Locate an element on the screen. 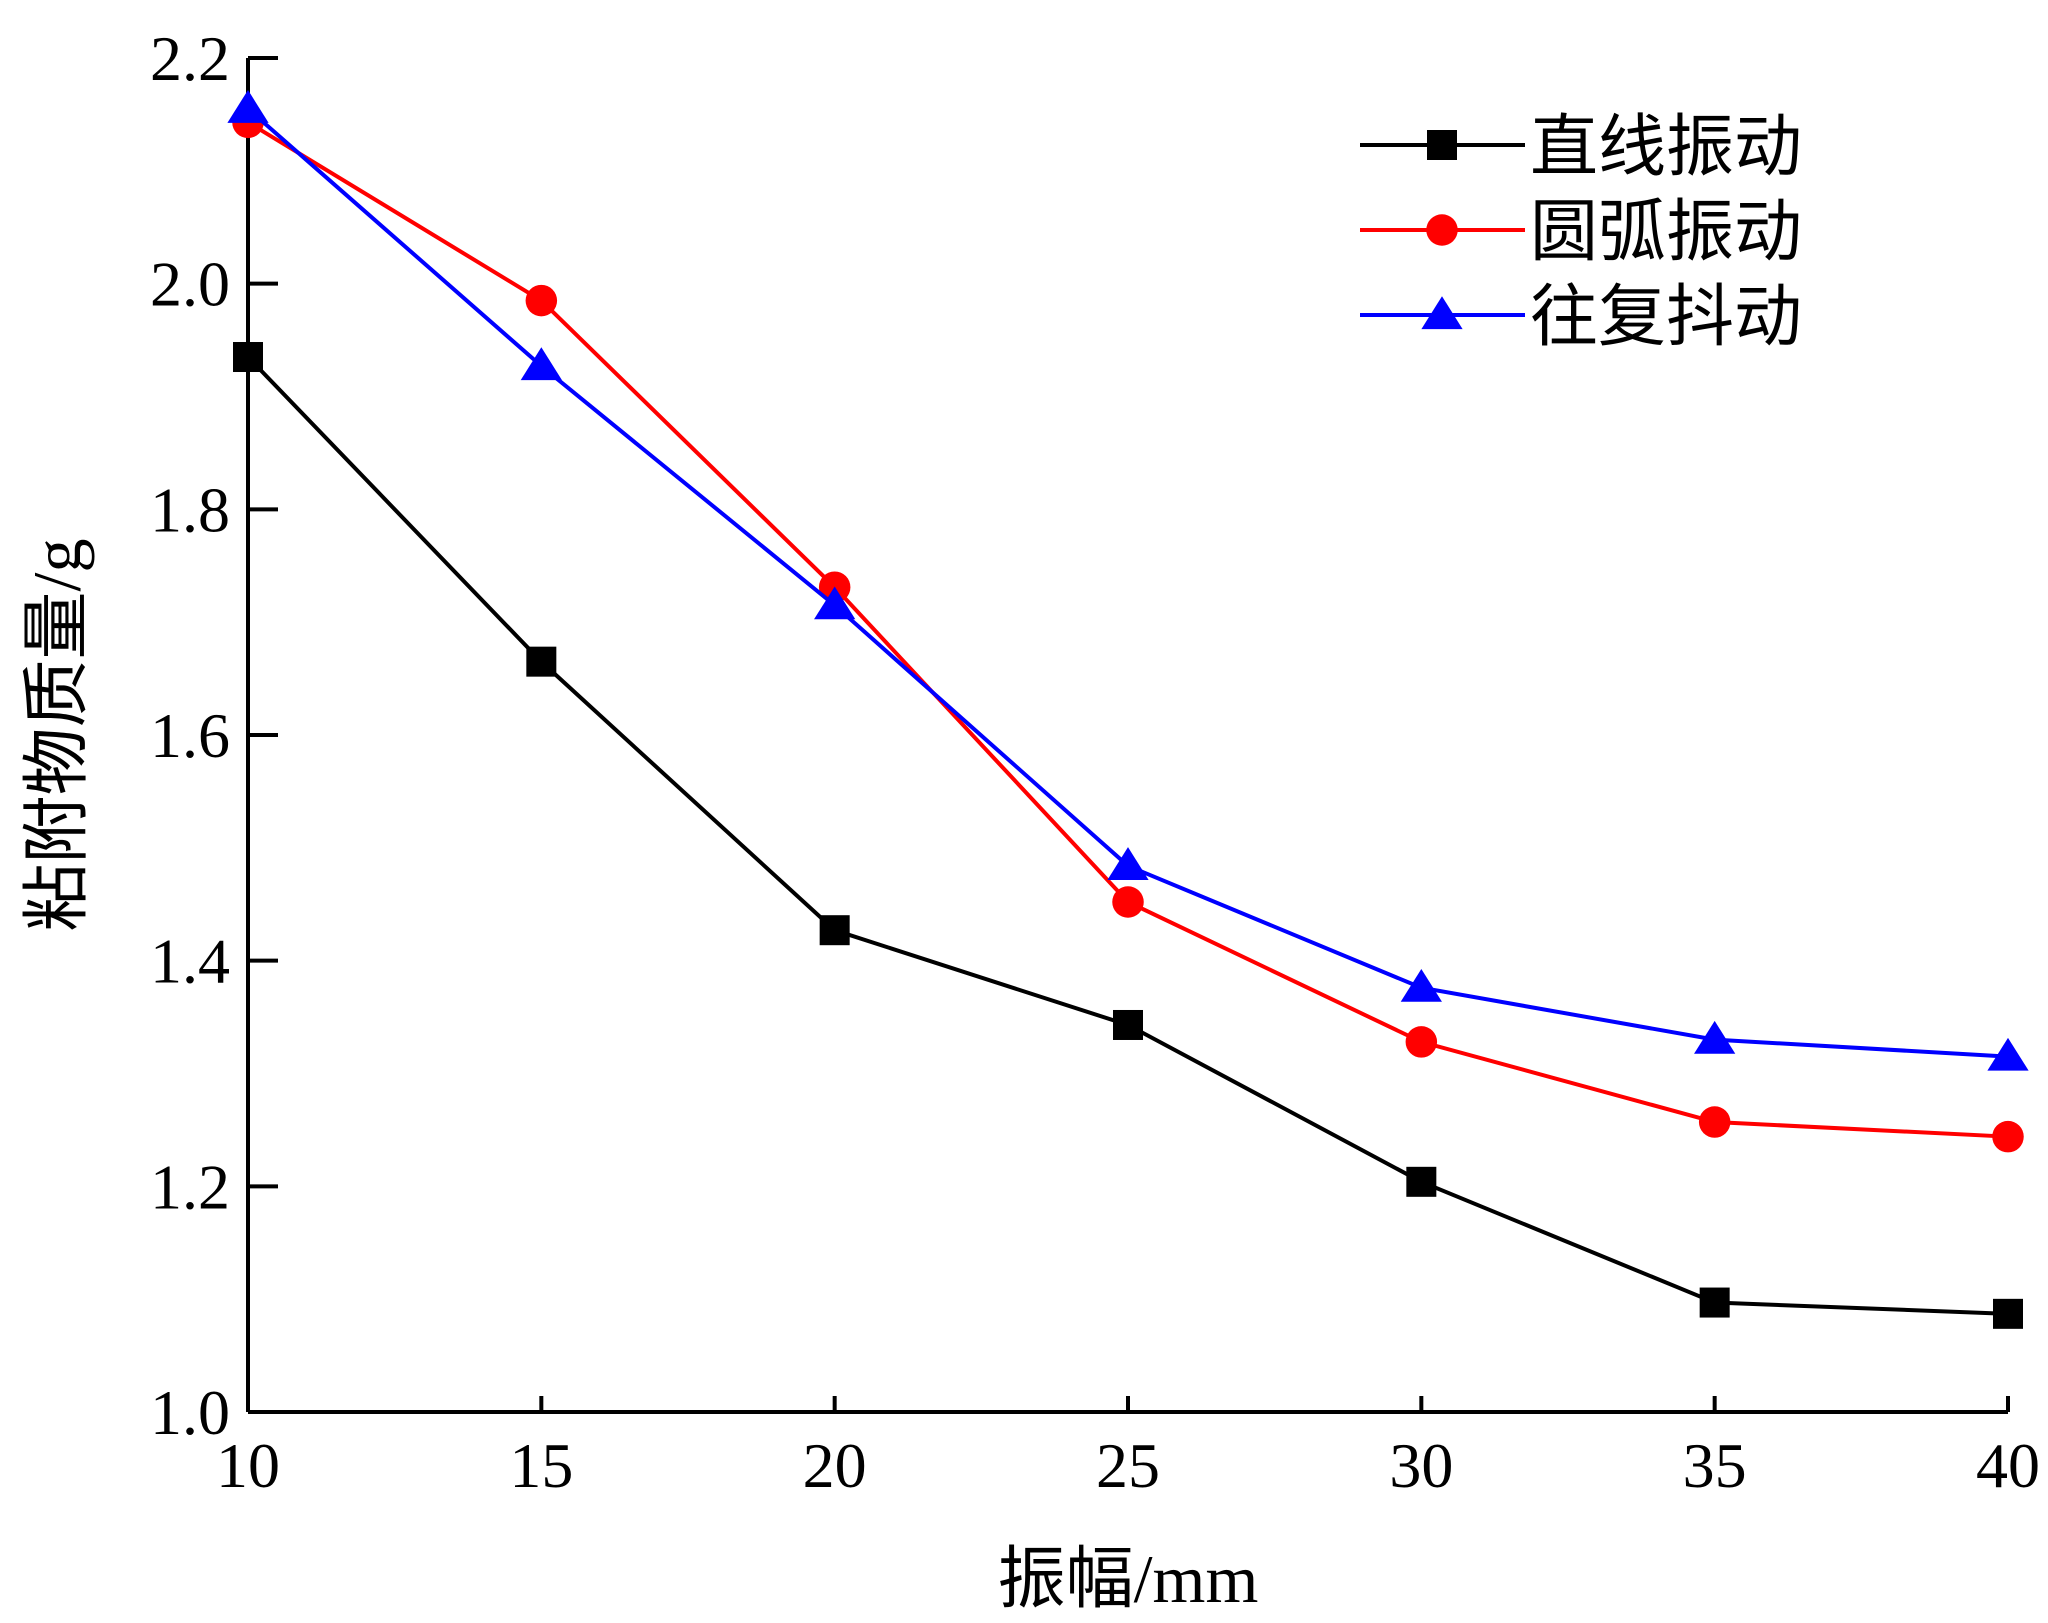 The height and width of the screenshot is (1623, 2048). legend-item: 圆弧振动 is located at coordinates (1581, 232).